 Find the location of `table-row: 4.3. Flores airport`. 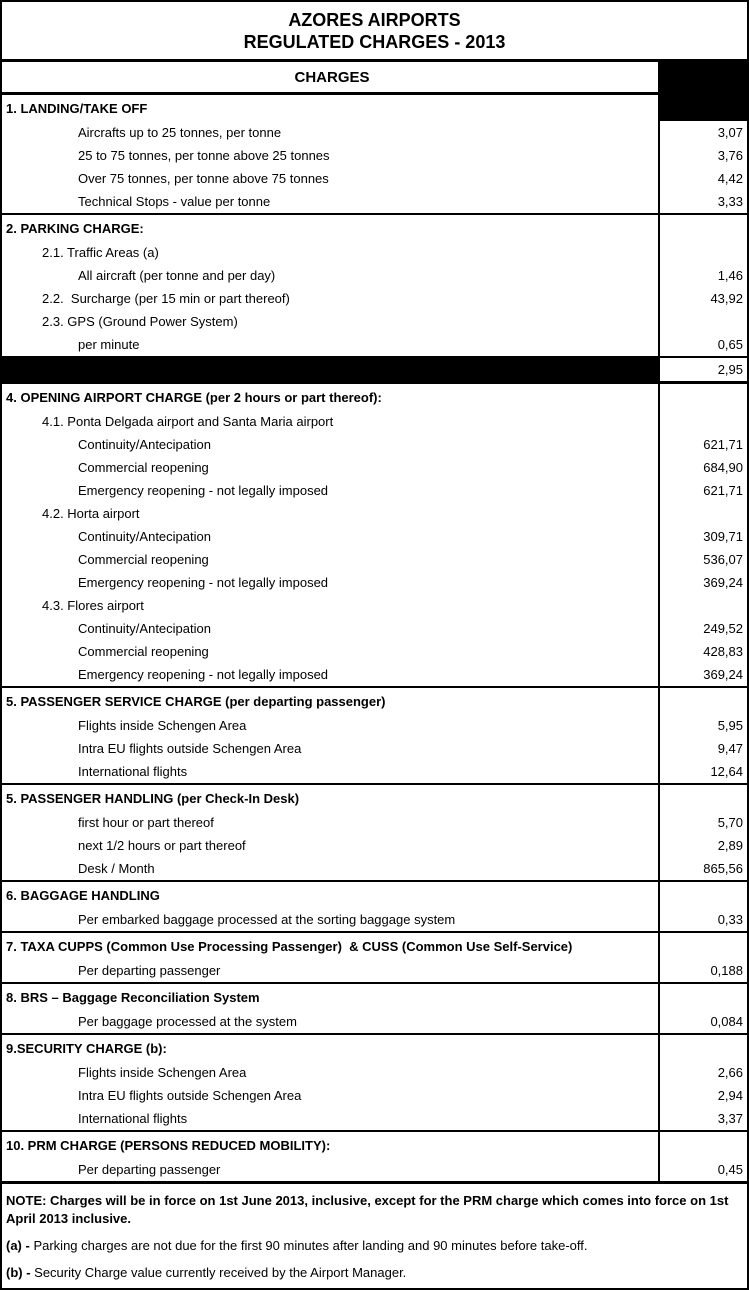

table-row: 4.3. Flores airport is located at coordinates (374, 605).